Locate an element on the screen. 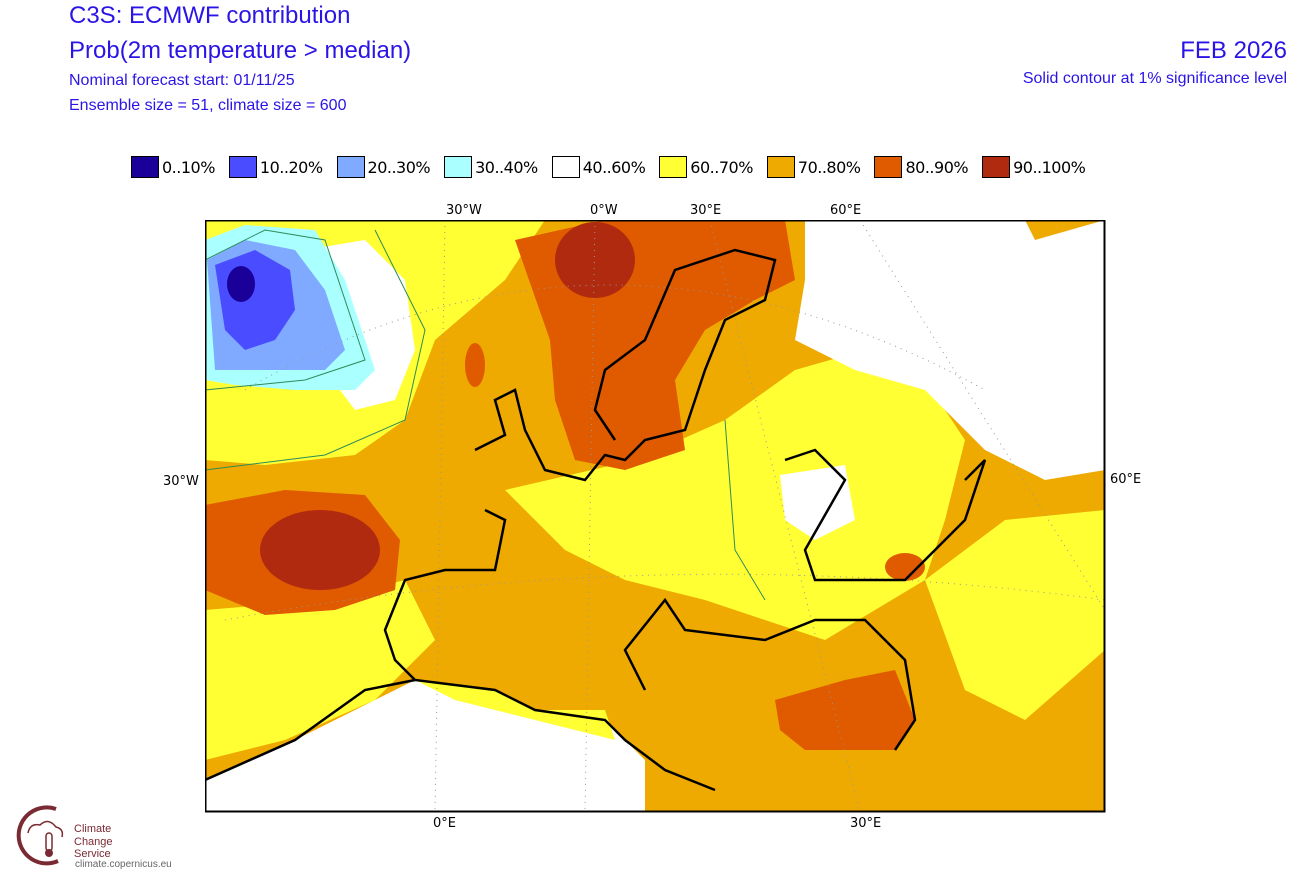 This screenshot has height=880, width=1299. legend-item: 30..40% is located at coordinates (491, 167).